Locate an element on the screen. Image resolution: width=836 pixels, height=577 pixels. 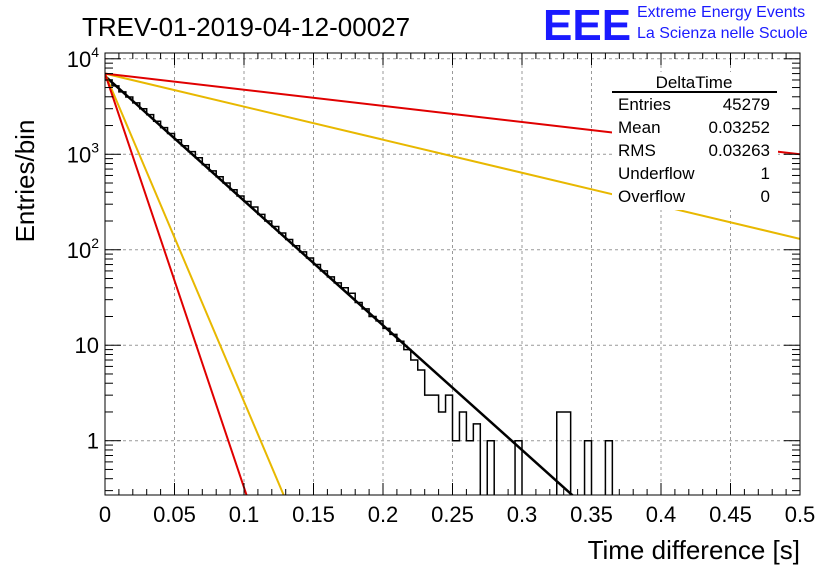
stats-row-label: Overflow is located at coordinates (652, 196).